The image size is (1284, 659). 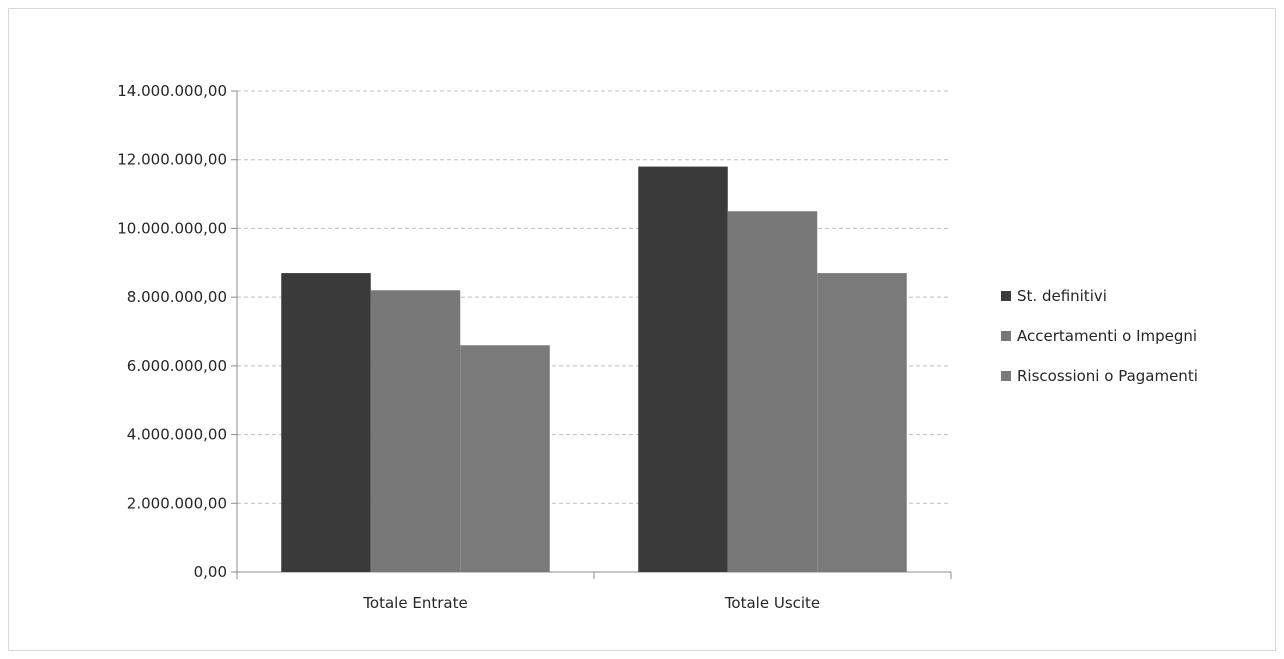 I want to click on x-tick-label: Totale Entrate, so click(x=414, y=603).